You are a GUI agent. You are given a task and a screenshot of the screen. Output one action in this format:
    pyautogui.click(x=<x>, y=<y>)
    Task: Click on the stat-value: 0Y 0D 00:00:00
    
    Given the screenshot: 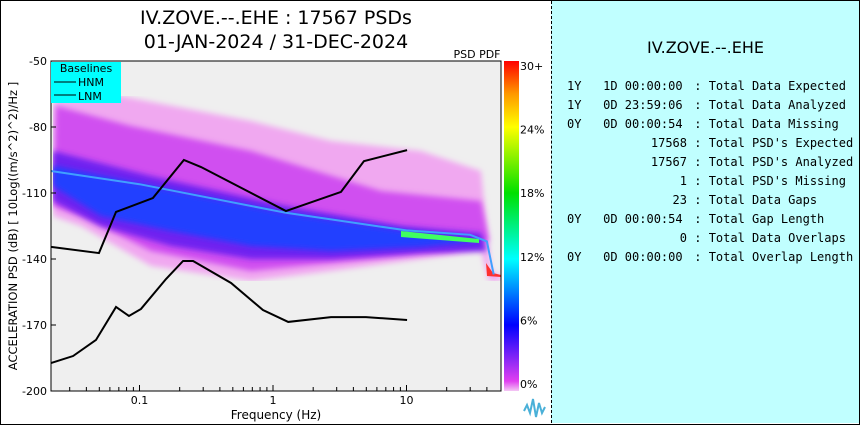 What is the action you would take?
    pyautogui.click(x=625, y=257)
    